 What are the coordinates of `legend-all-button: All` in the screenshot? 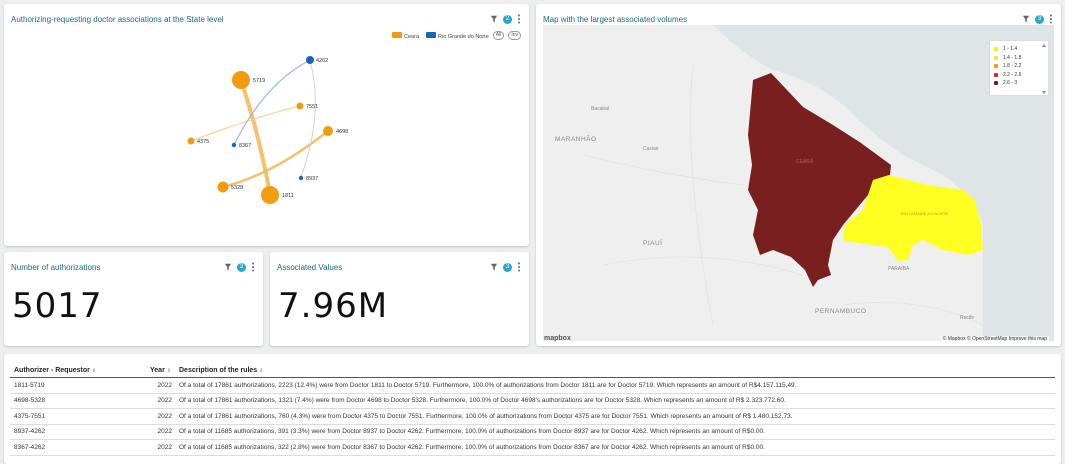 It's located at (498, 35).